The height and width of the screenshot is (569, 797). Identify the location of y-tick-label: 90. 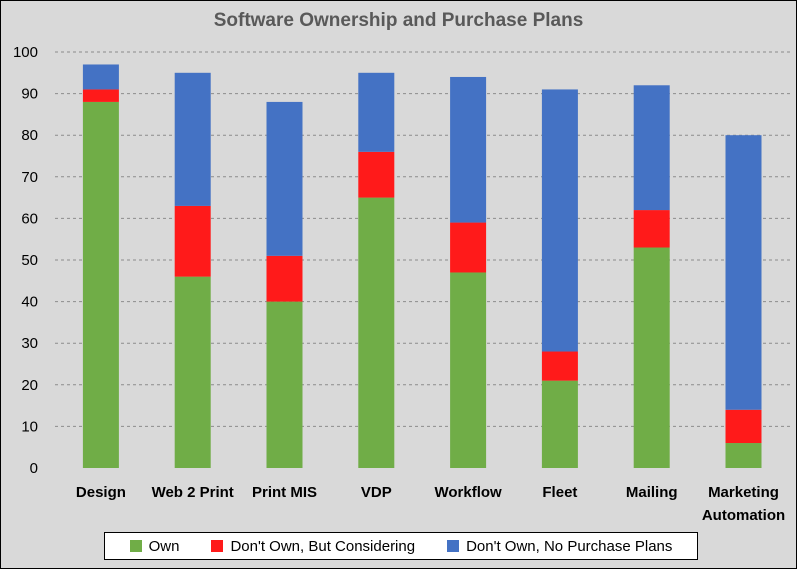
(29, 94).